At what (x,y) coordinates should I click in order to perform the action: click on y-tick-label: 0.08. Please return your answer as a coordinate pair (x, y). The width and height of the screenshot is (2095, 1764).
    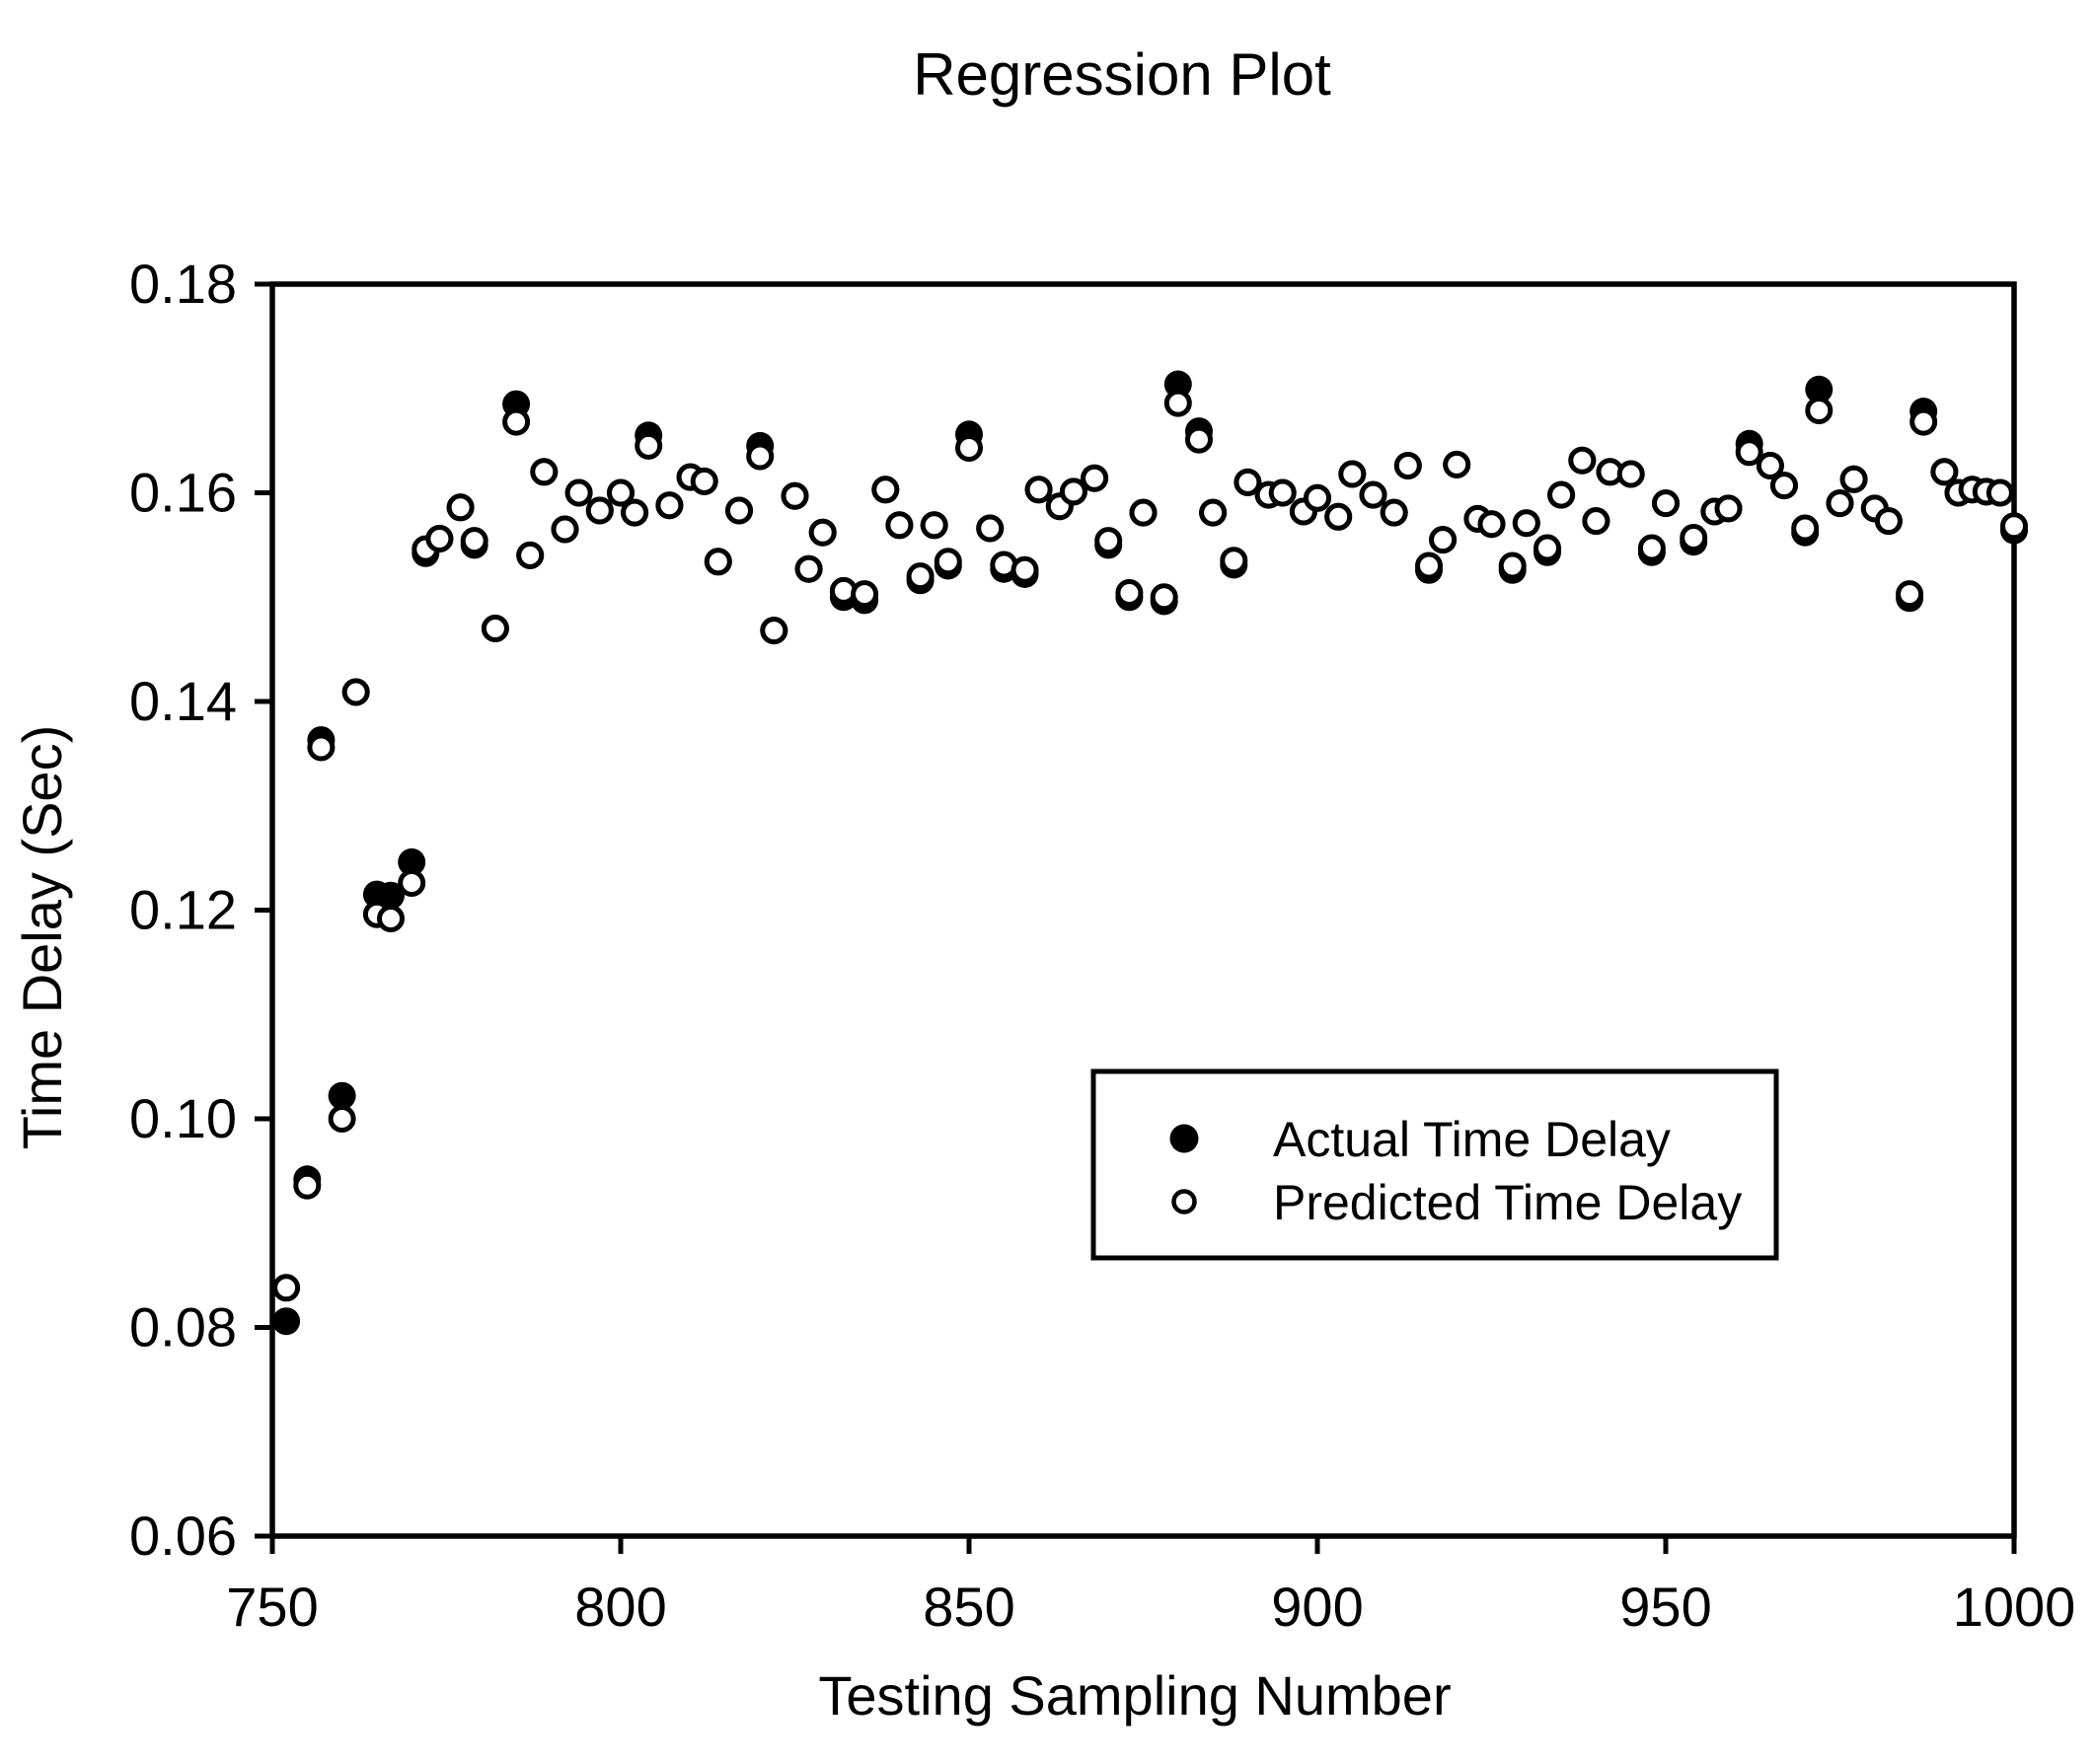
    Looking at the image, I should click on (183, 1327).